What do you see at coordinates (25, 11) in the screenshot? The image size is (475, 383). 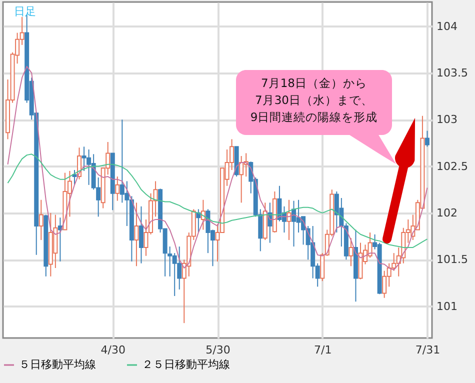 I see `chart-title: 日足` at bounding box center [25, 11].